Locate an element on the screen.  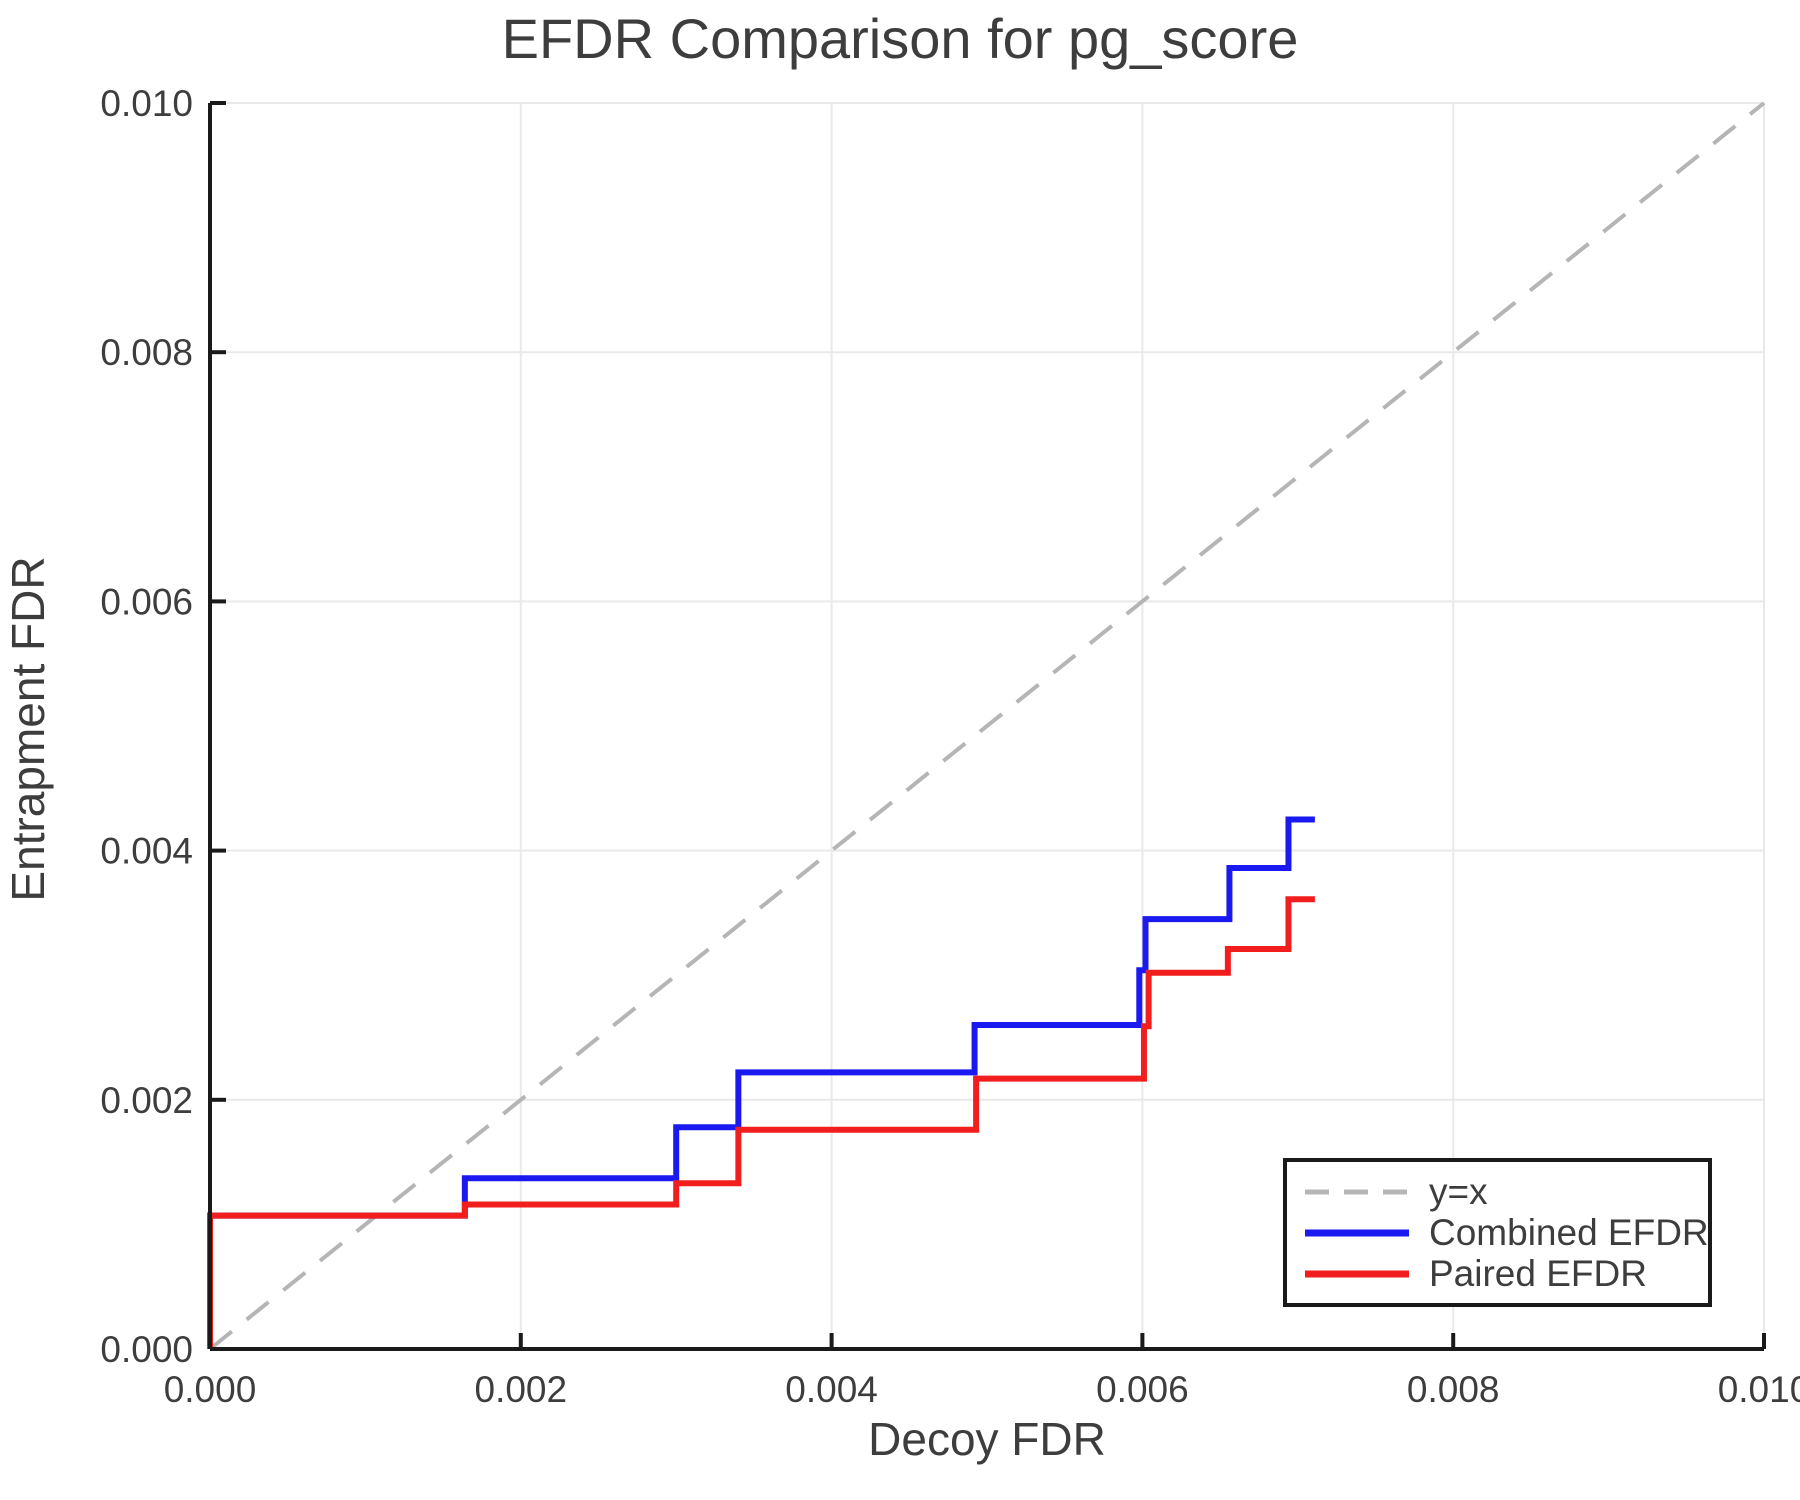
y-tick-label: 0.004 is located at coordinates (146, 851).